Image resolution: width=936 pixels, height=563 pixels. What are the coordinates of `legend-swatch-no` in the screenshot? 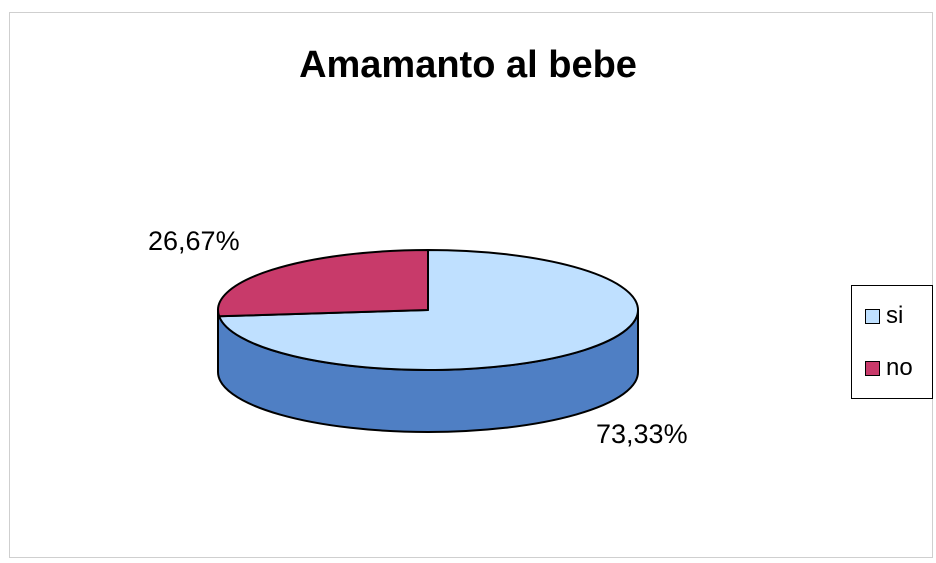 It's located at (872, 368).